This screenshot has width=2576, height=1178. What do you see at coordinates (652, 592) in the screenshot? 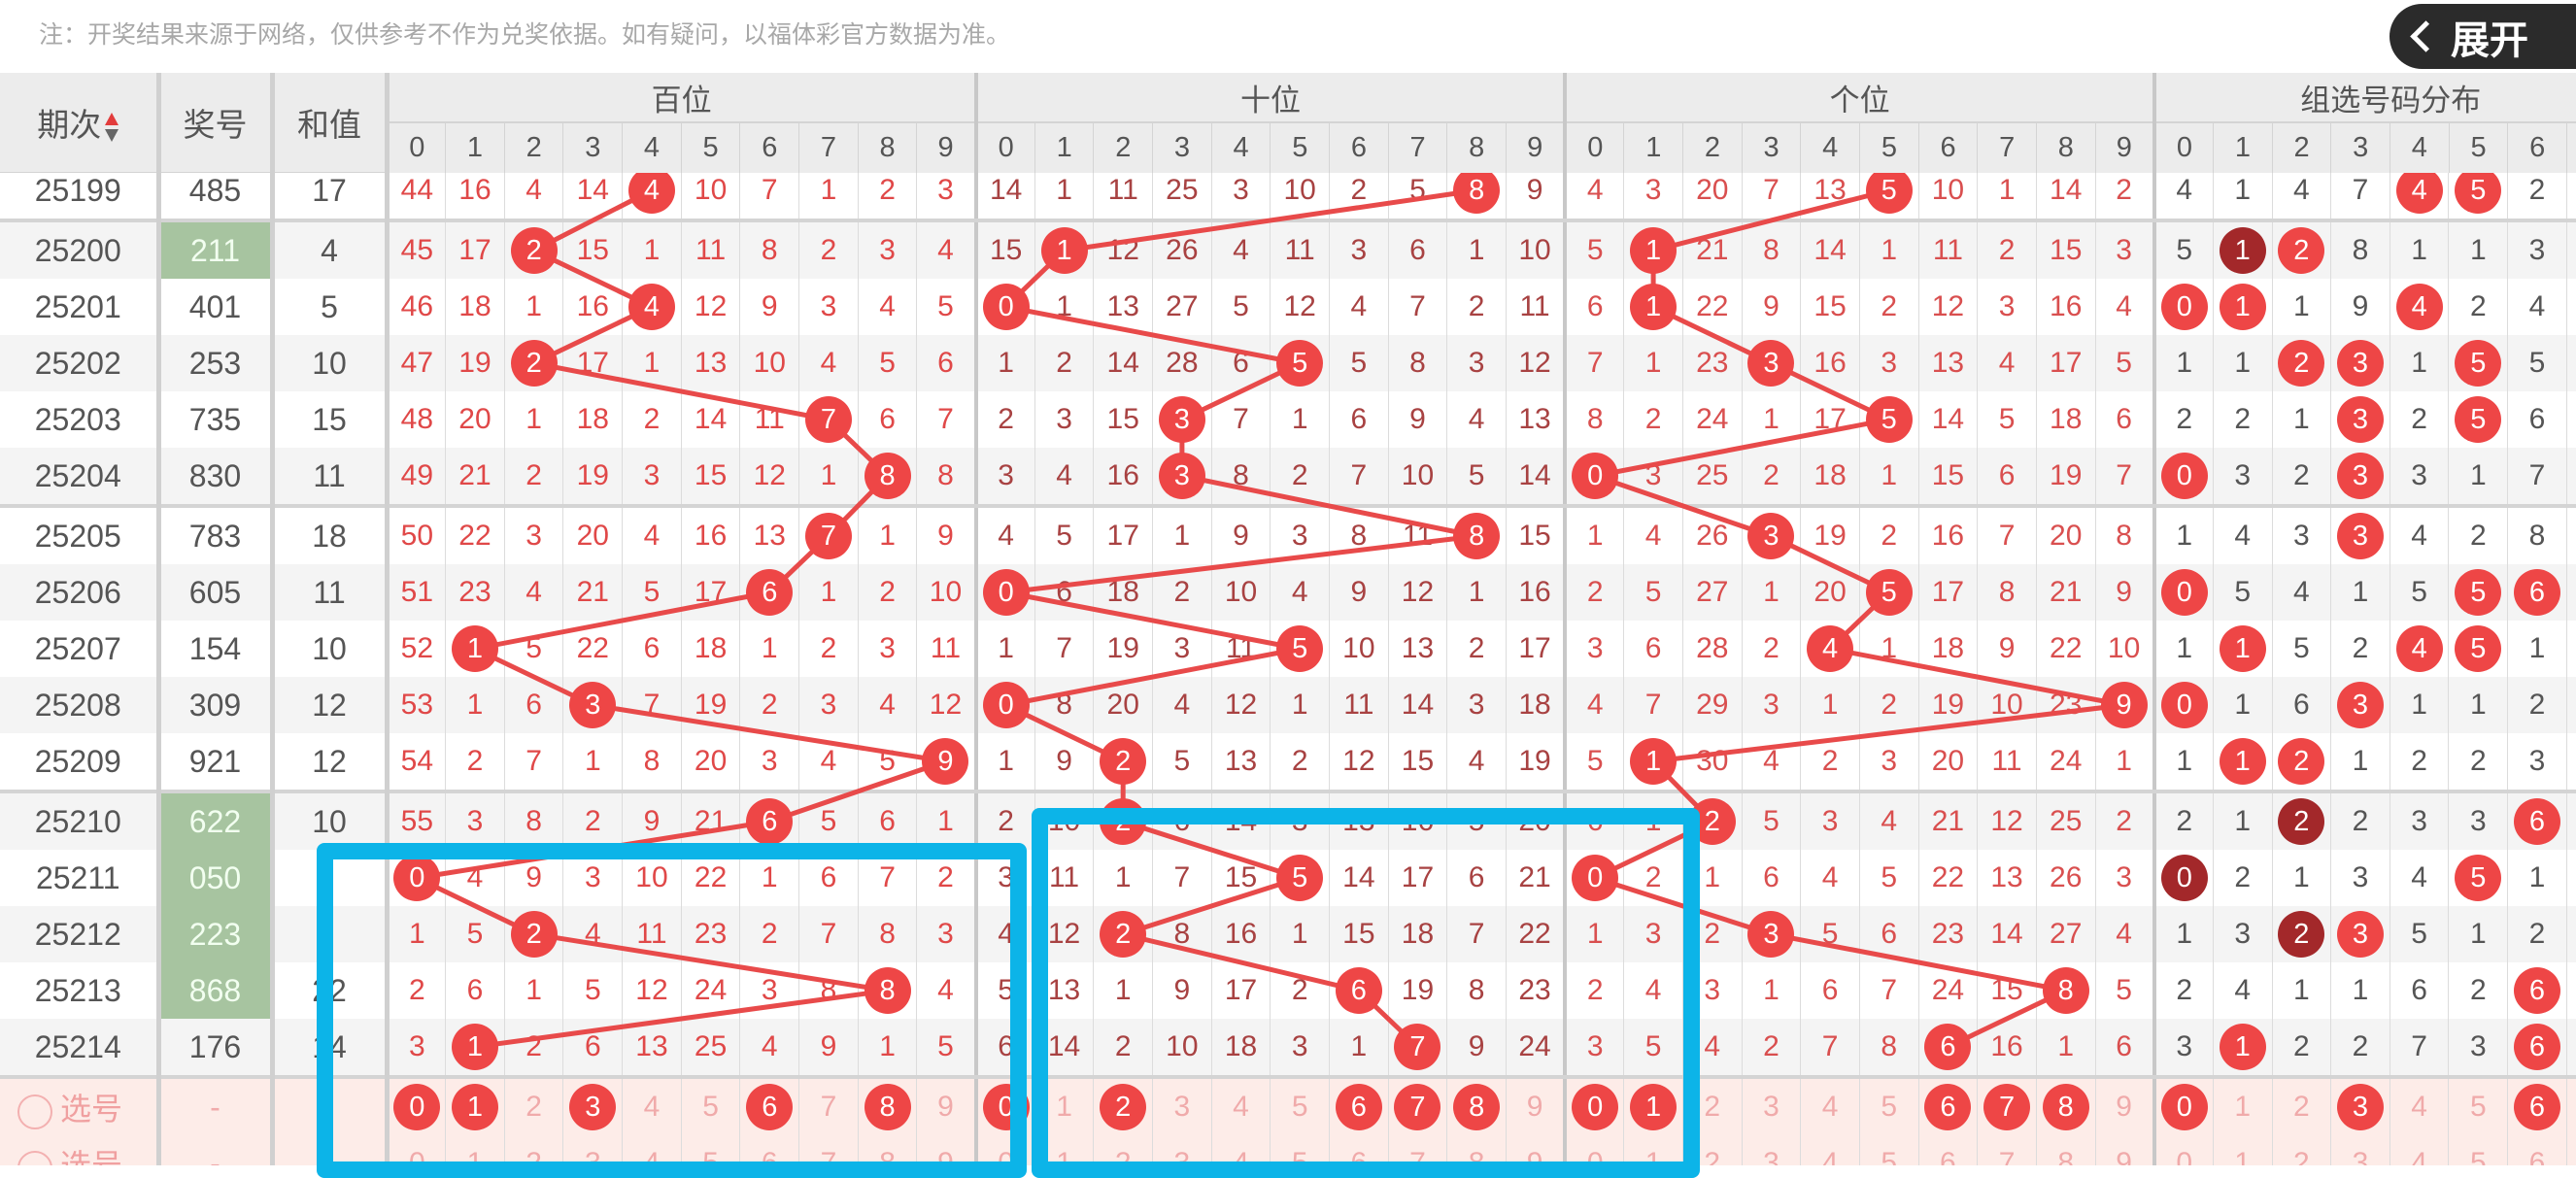
I see `hundreds-cell: 5` at bounding box center [652, 592].